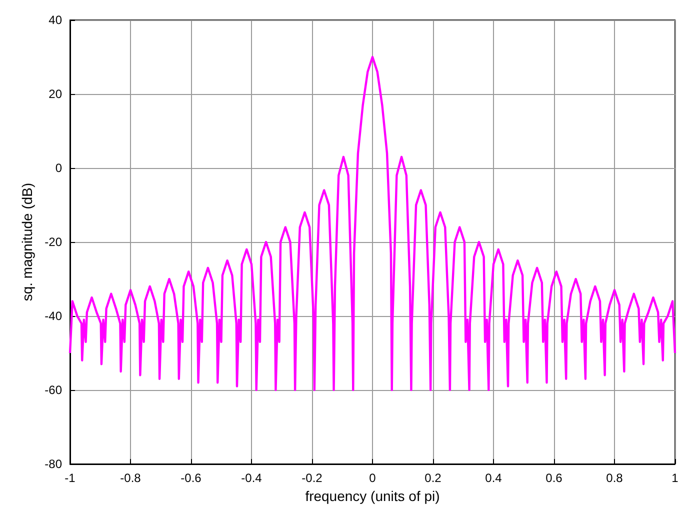 The width and height of the screenshot is (697, 520). What do you see at coordinates (251, 478) in the screenshot?
I see `x-tick-label: -0.4` at bounding box center [251, 478].